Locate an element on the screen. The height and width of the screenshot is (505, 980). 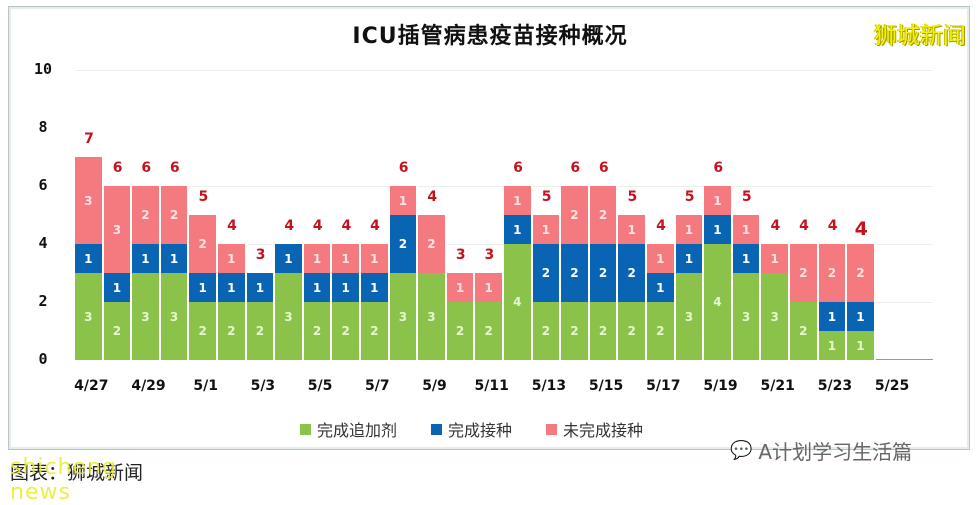
y-tick-label: 8 is located at coordinates (43, 127).